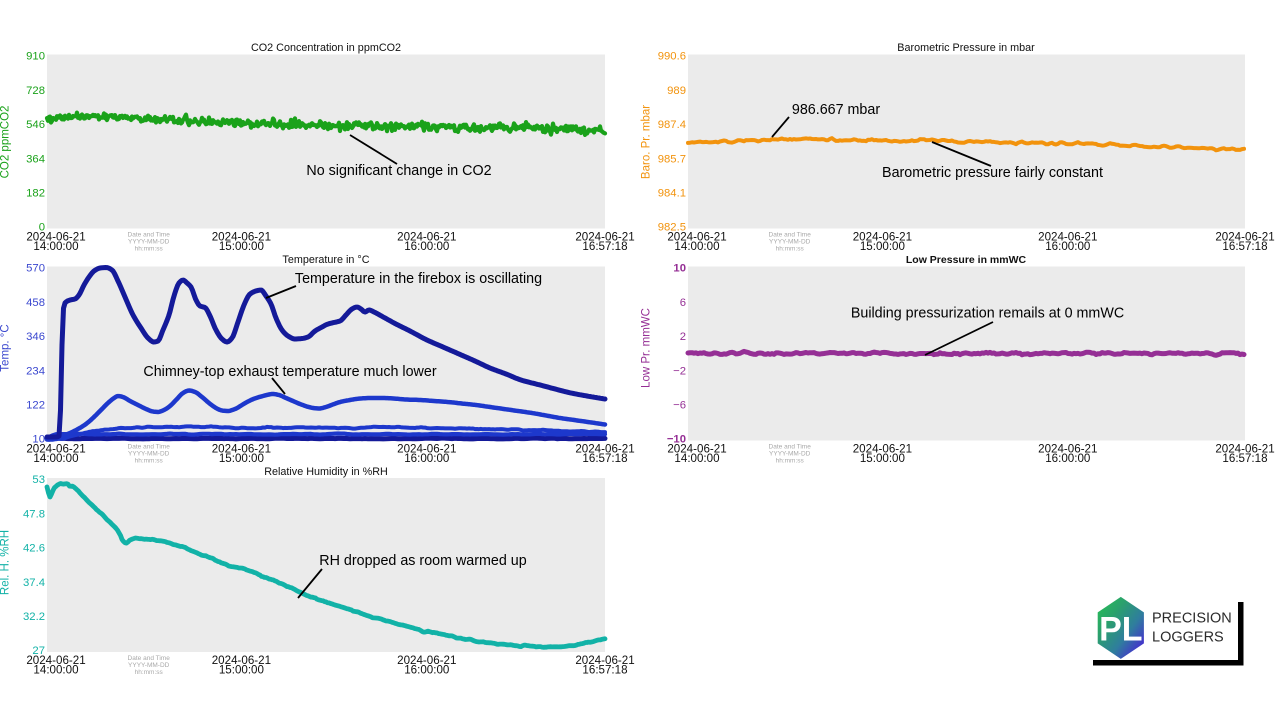  Describe the element at coordinates (1188, 638) in the screenshot. I see `svg-text: LOGGERS` at that location.